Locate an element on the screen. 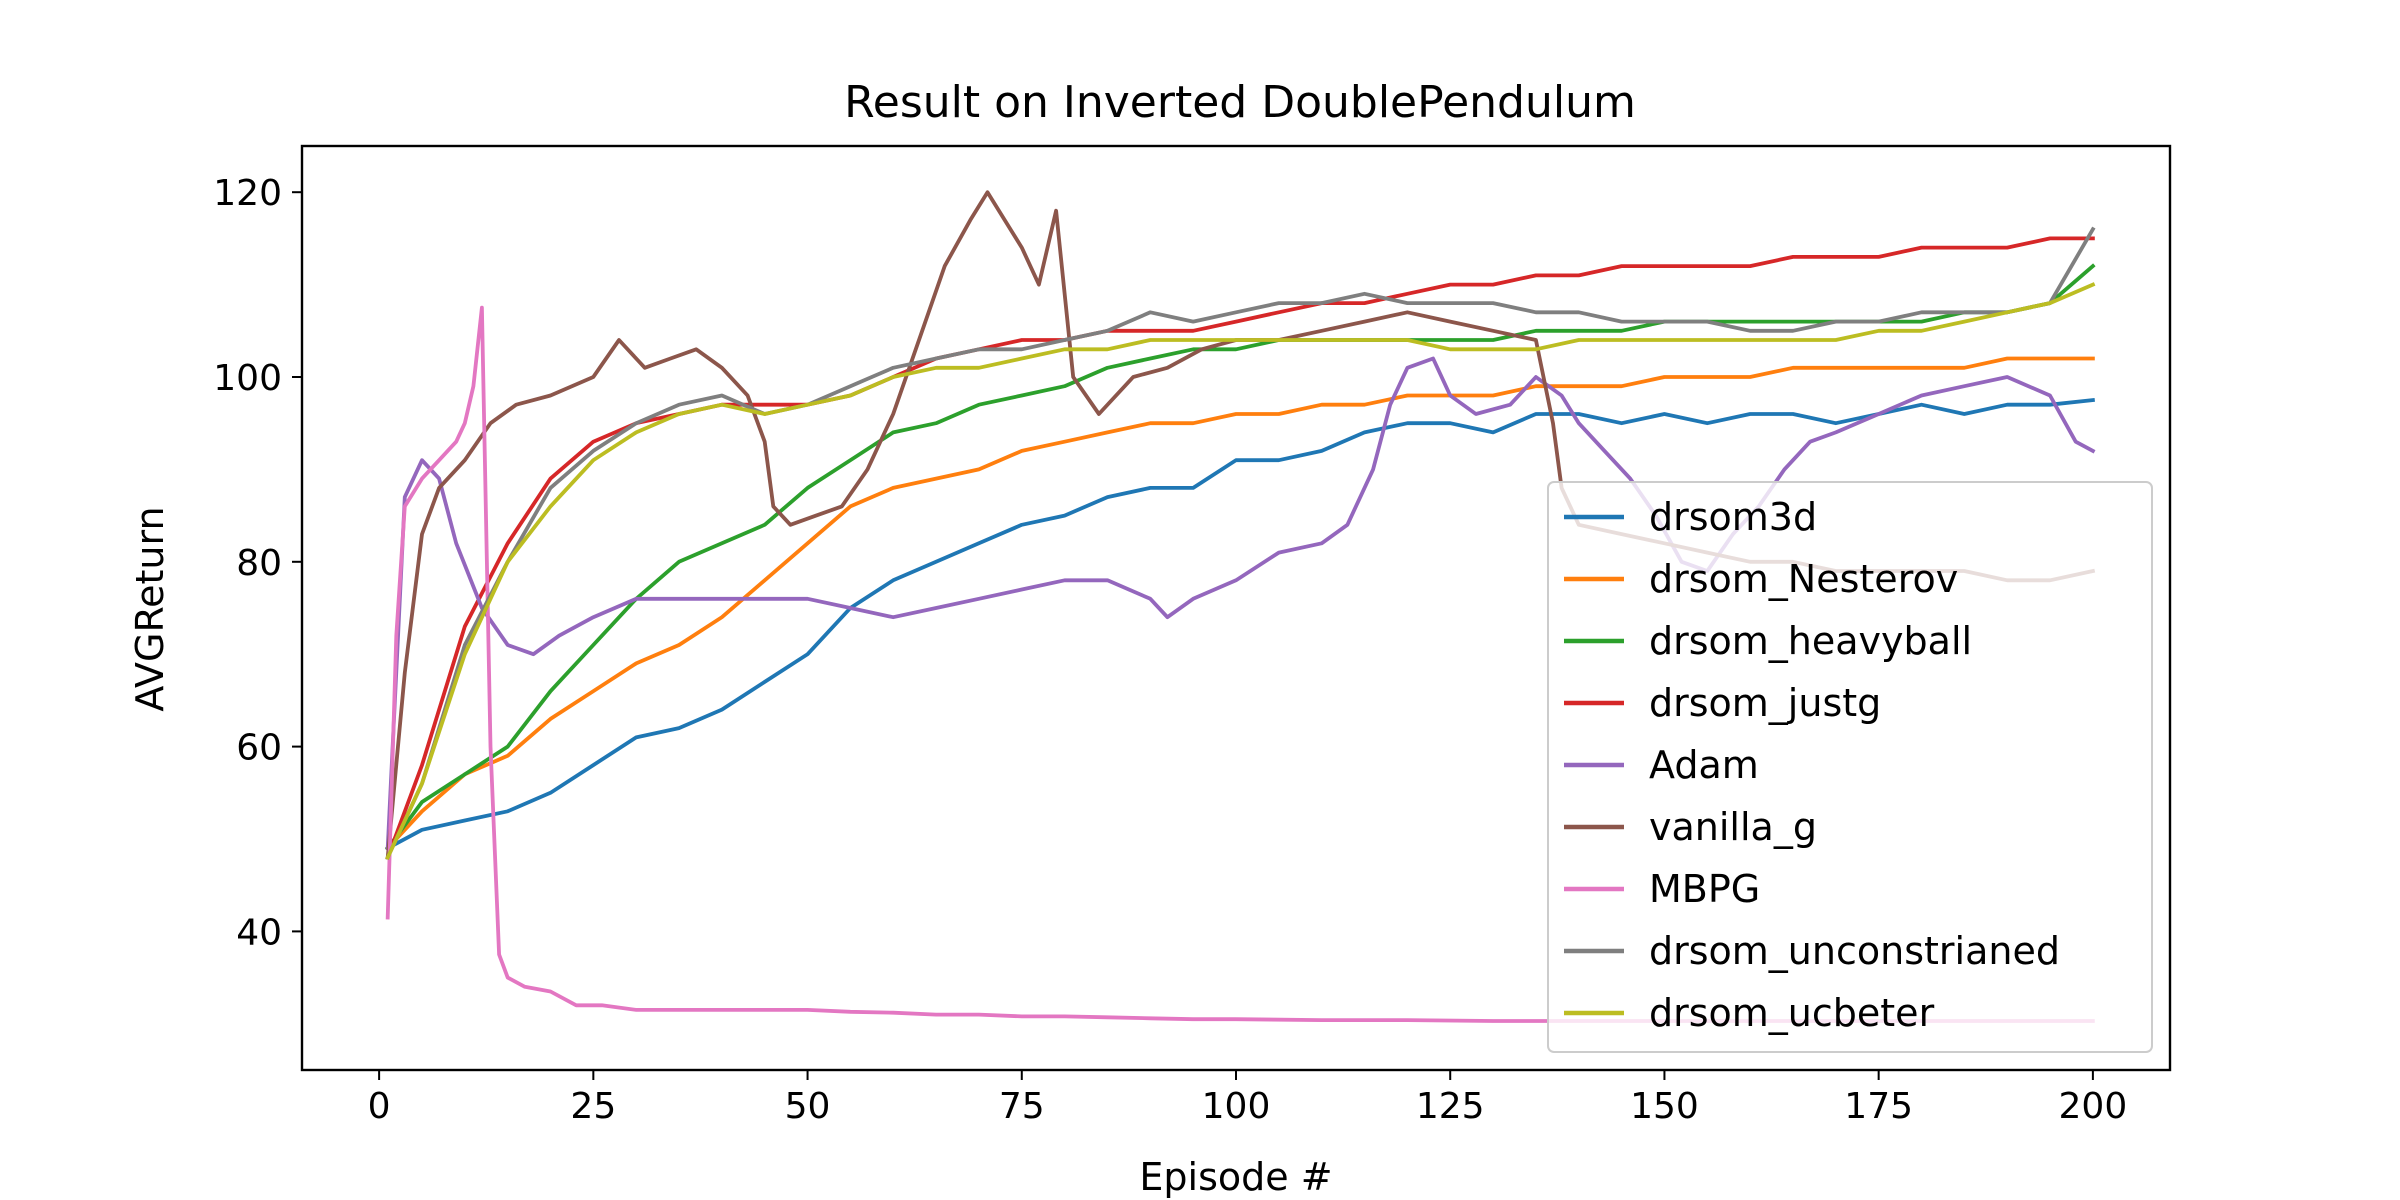  chart-title: Result on Inverted DoublePendulum is located at coordinates (1240, 102).